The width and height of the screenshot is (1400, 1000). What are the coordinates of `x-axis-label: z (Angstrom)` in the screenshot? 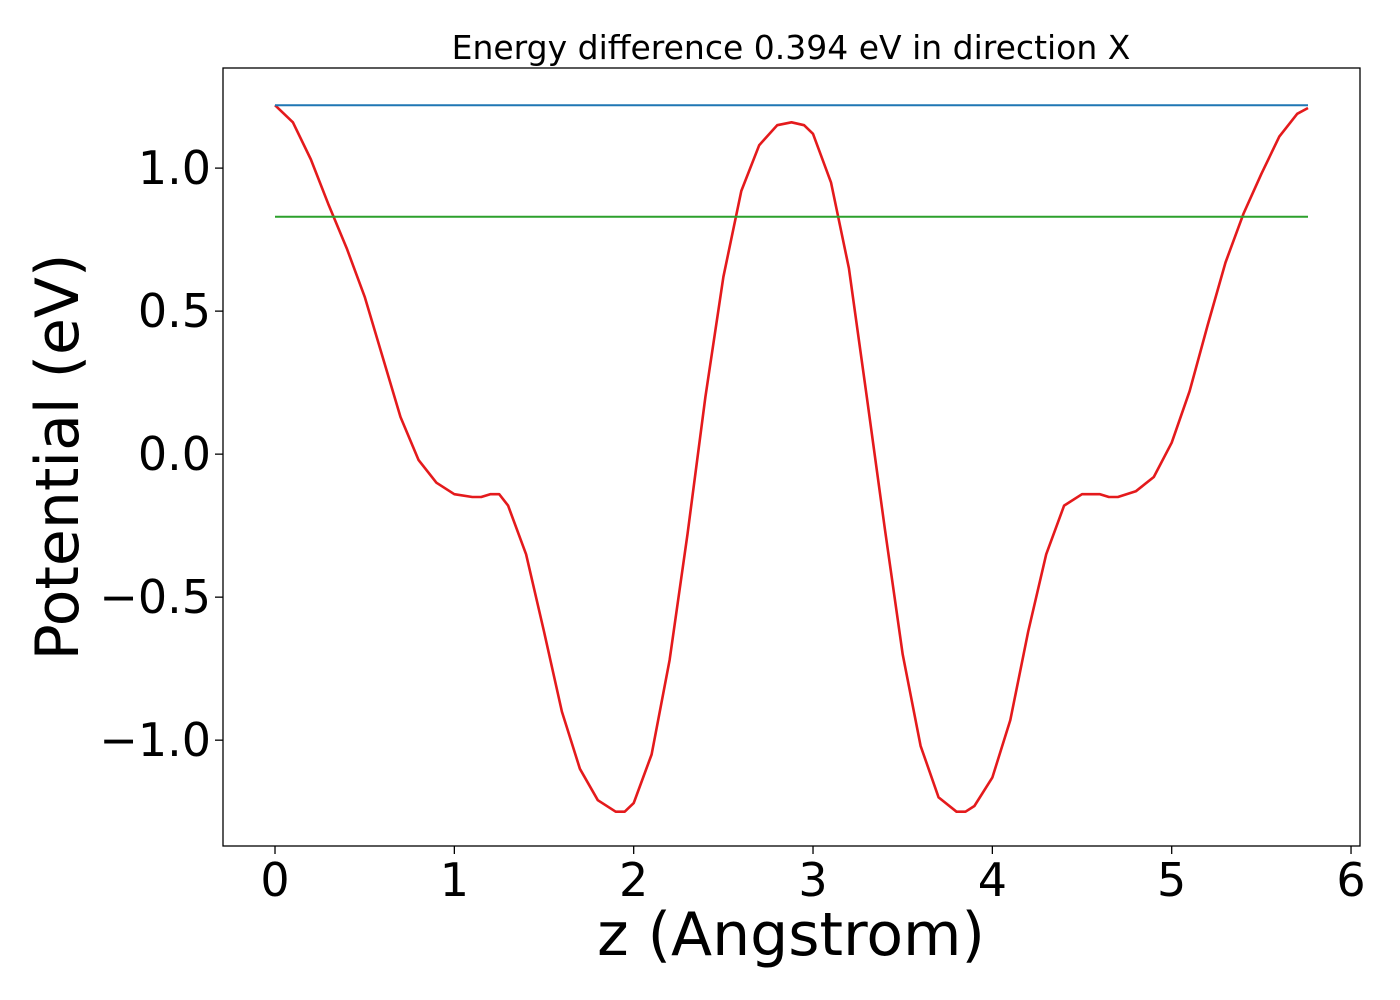 It's located at (791, 935).